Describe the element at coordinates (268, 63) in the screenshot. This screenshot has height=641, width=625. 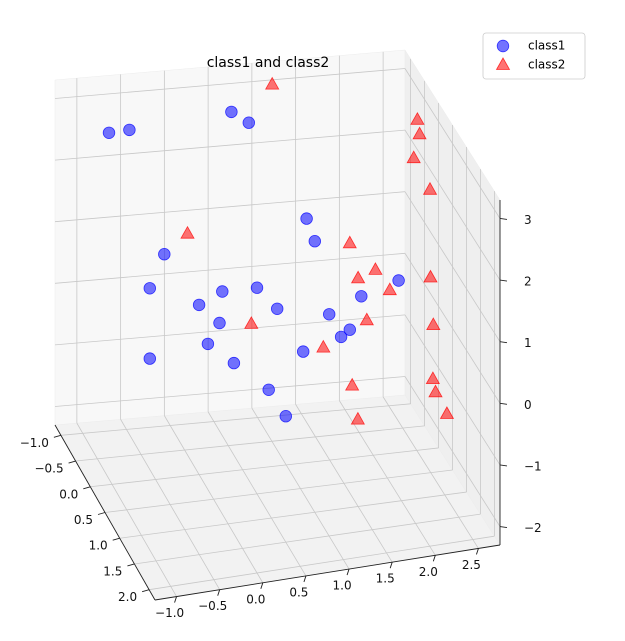
I see `chart-title: class1 and class2` at that location.